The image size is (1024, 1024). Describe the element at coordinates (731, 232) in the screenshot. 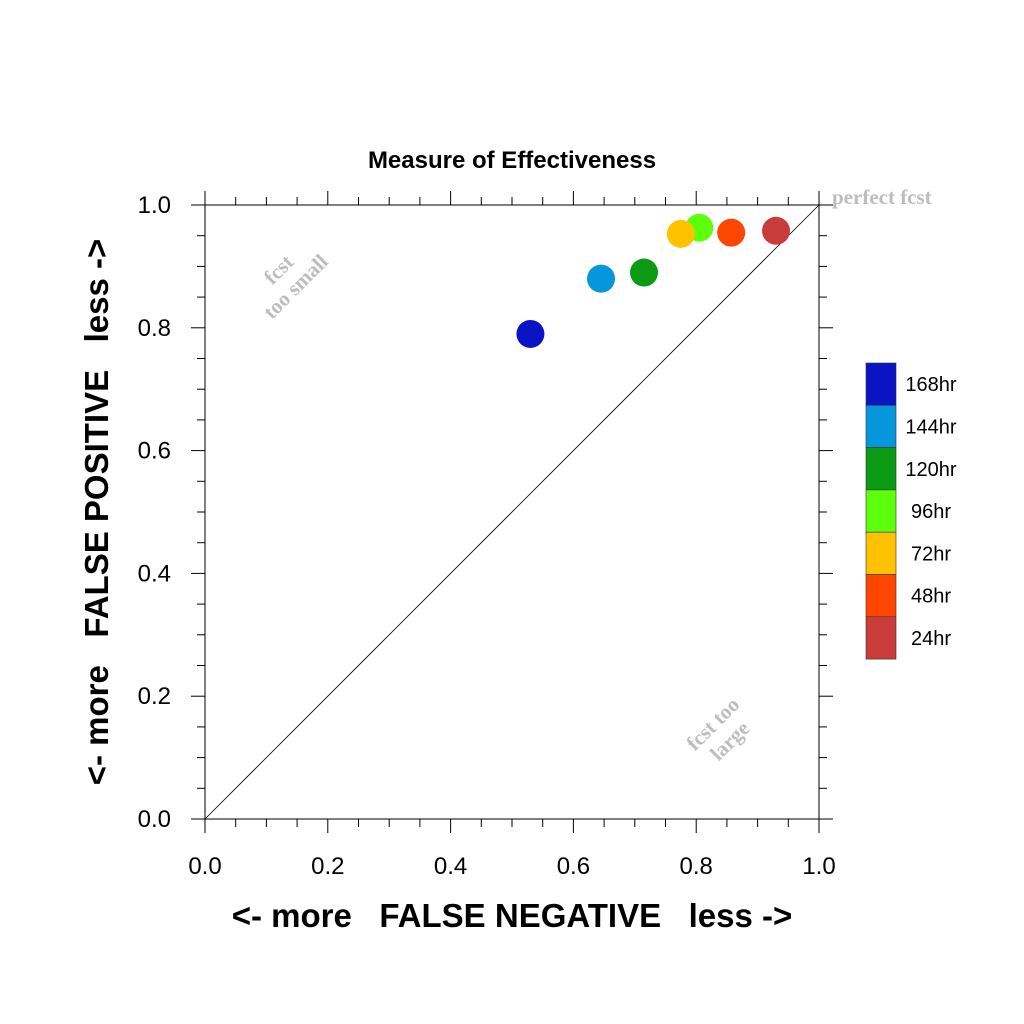

I see `point-48hr` at that location.